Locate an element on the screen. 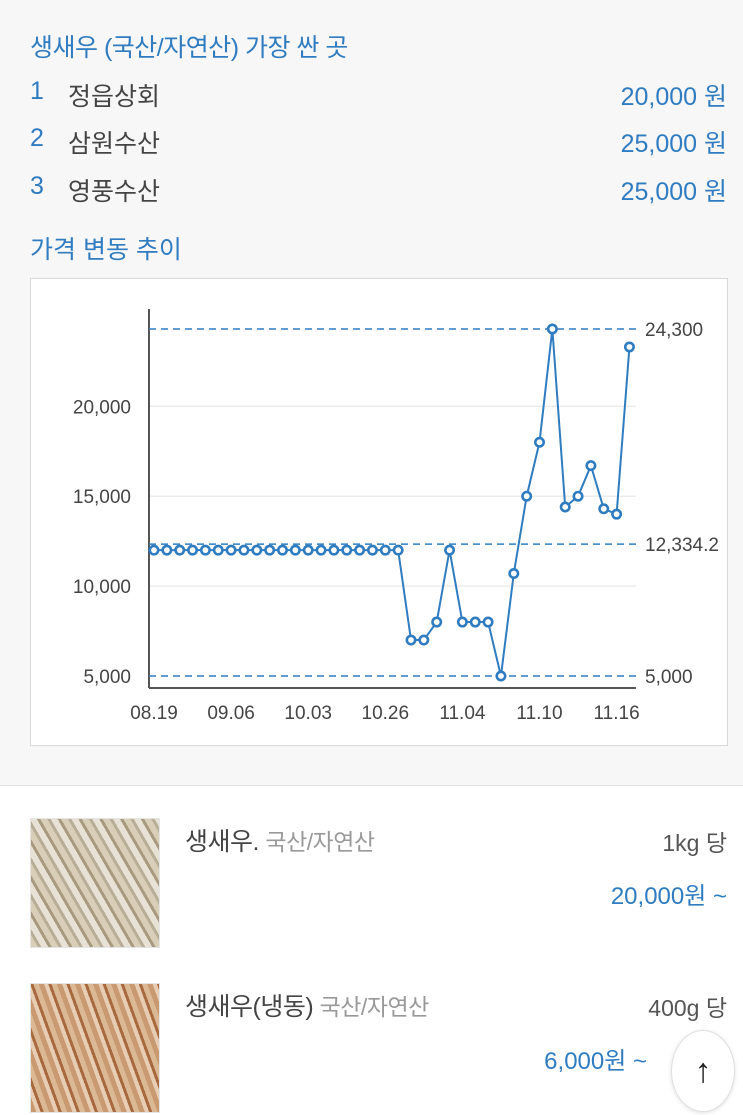  x-tick-label: 11.04 is located at coordinates (462, 713).